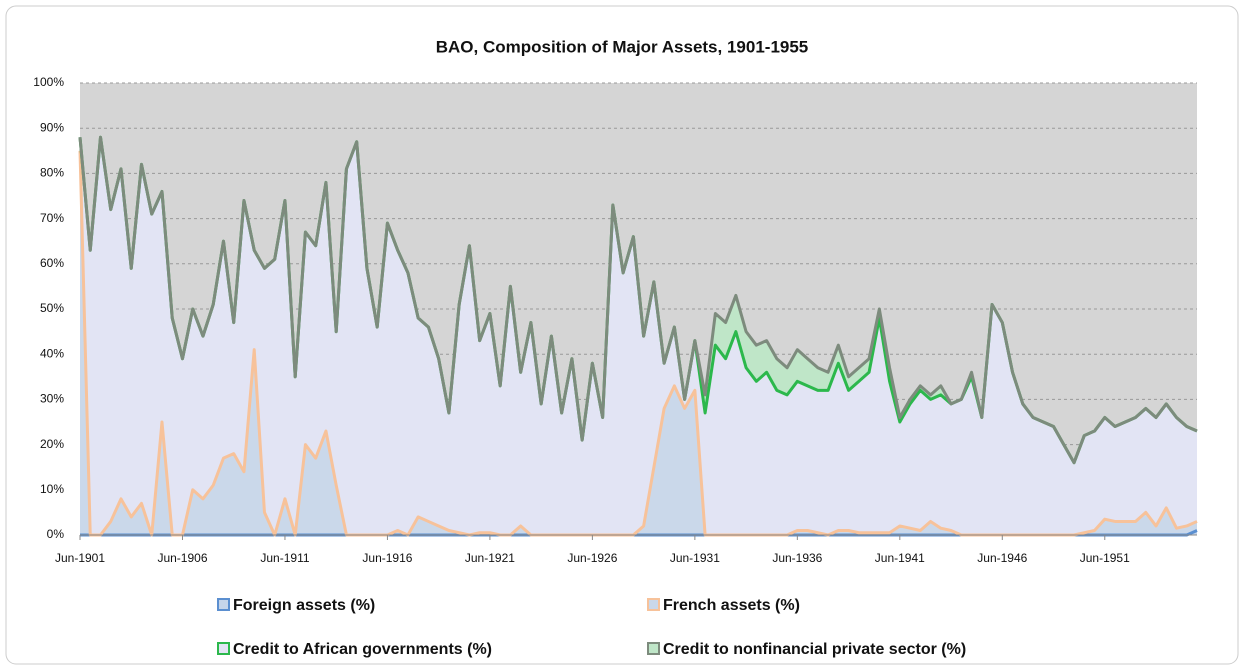 The image size is (1244, 670). I want to click on x-tick-label: Jun-1911, so click(284, 558).